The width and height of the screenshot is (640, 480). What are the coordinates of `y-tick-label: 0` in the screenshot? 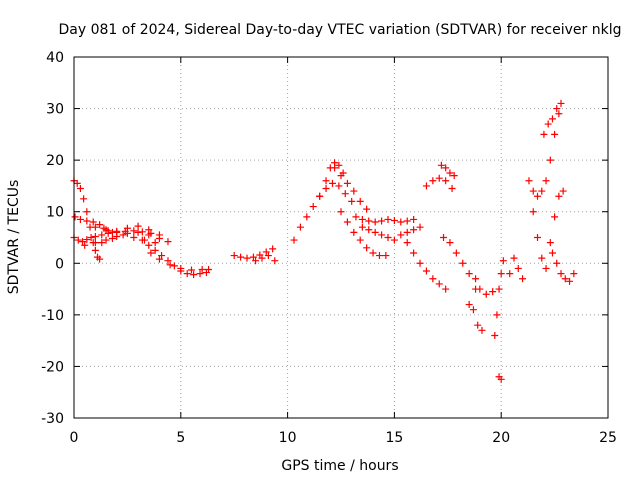 It's located at (59, 264).